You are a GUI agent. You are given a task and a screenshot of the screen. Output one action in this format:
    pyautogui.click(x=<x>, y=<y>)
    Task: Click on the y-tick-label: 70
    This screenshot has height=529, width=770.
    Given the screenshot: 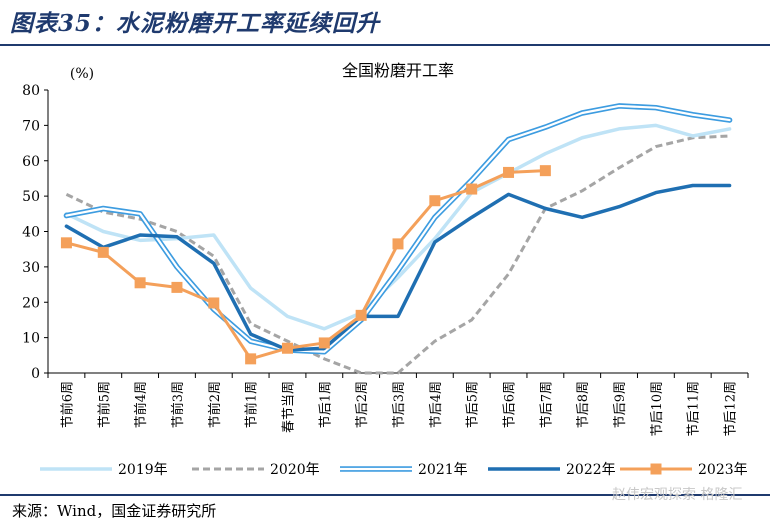 What is the action you would take?
    pyautogui.click(x=31, y=126)
    